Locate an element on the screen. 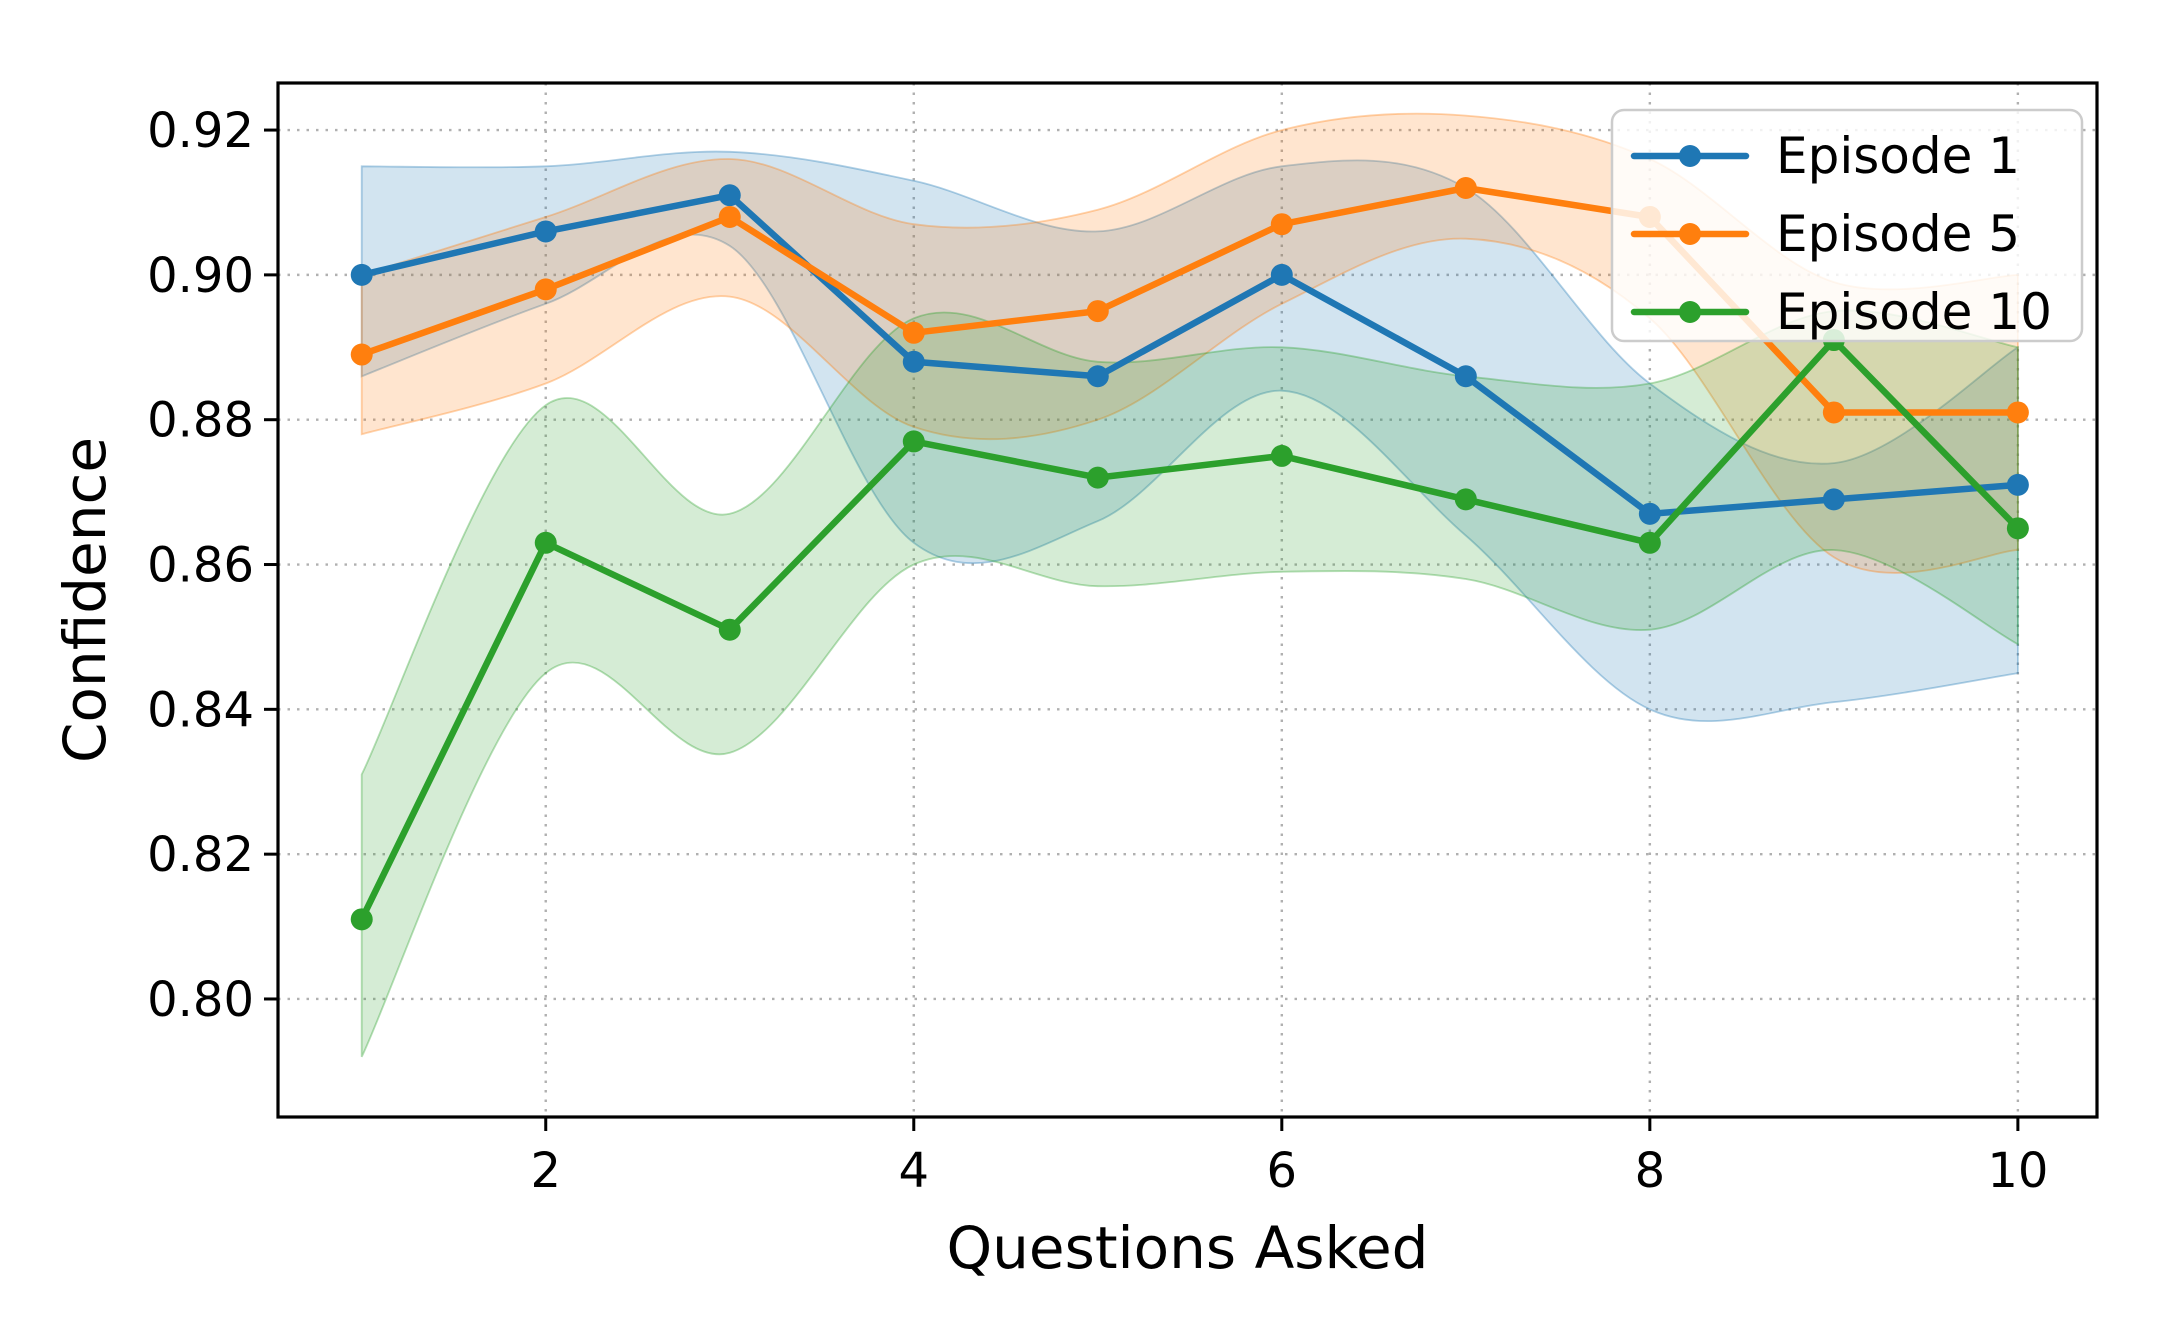 Image resolution: width=2180 pixels, height=1327 pixels. legend-item-episode-1: Episode 1 is located at coordinates (1825, 156).